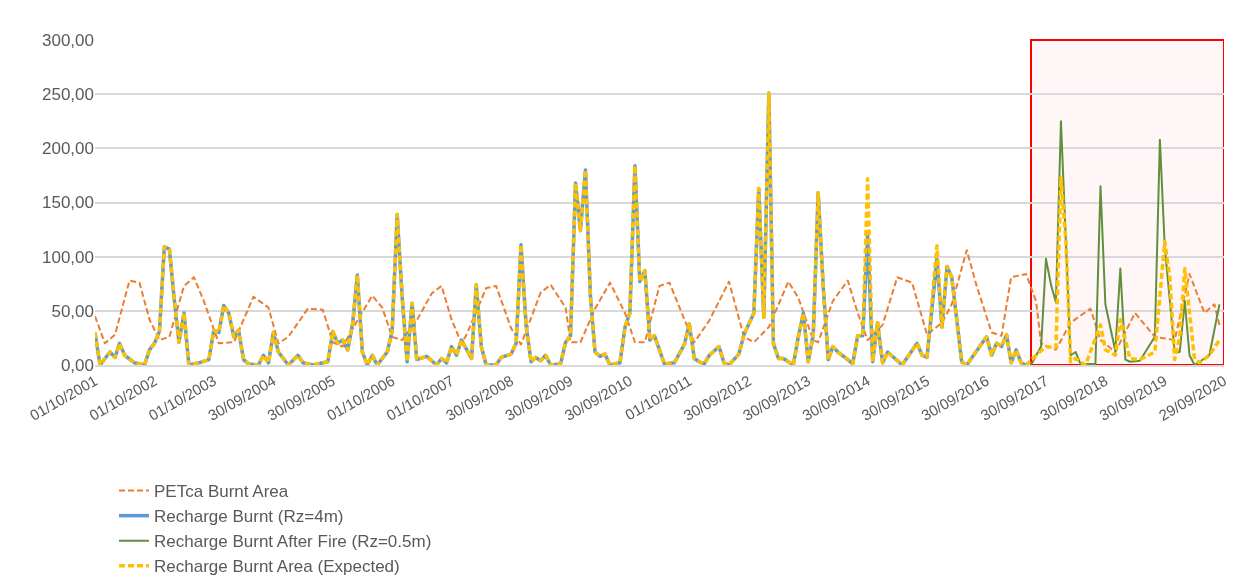  Describe the element at coordinates (77, 365) in the screenshot. I see `y-tick-label: 0,00` at that location.